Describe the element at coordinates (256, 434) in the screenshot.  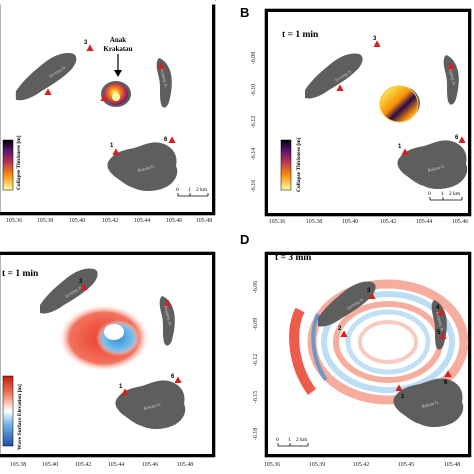
I see `svg-text: -6.18` at that location.